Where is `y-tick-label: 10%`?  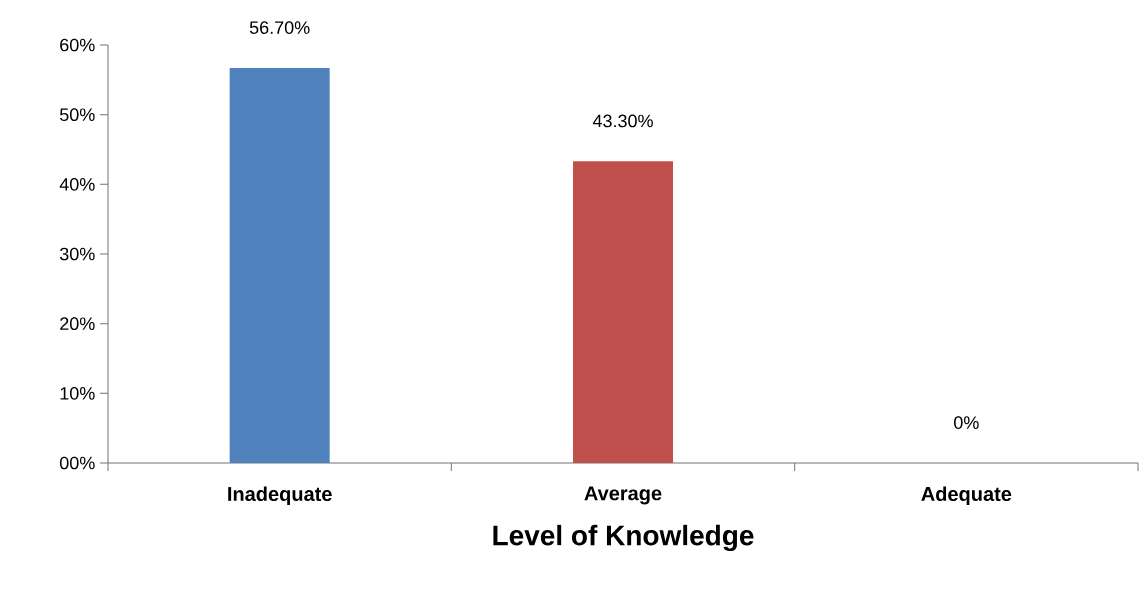 y-tick-label: 10% is located at coordinates (77, 393).